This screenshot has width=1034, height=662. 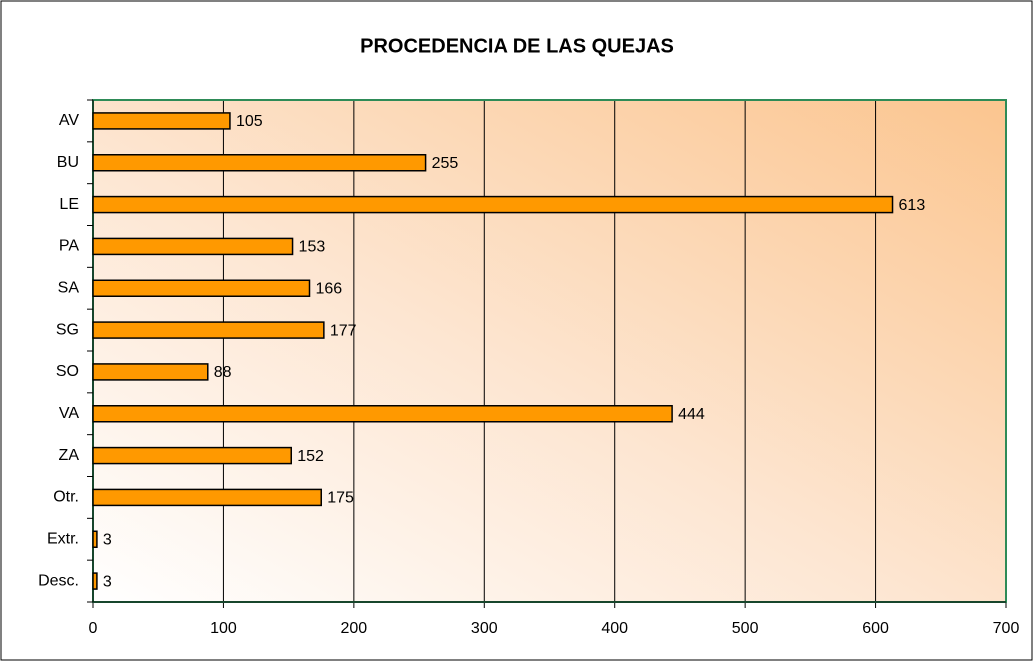 I want to click on data-label: 613, so click(x=912, y=205).